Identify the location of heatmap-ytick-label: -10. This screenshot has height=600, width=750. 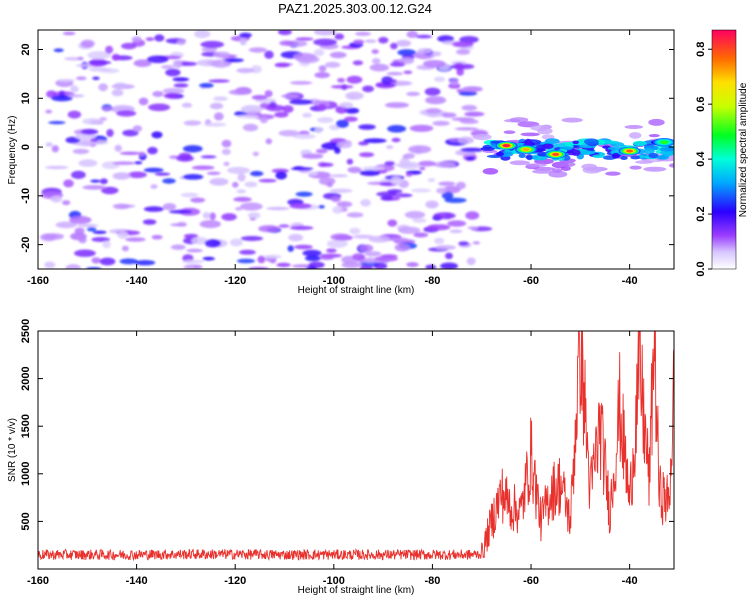
(26, 196).